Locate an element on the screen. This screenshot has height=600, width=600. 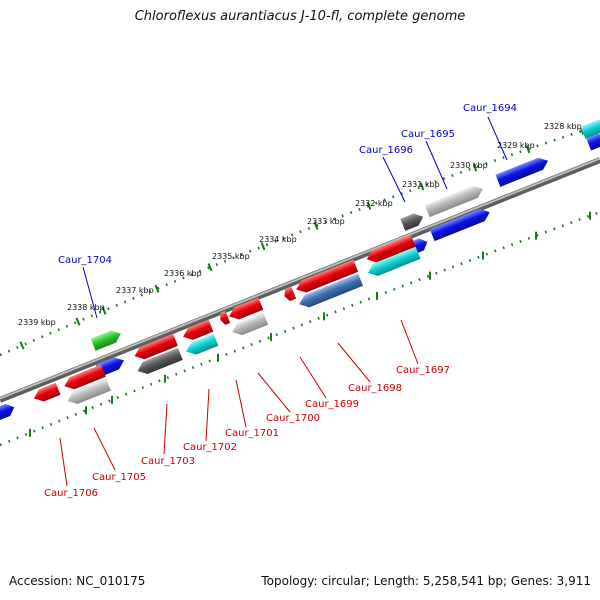
svg-text: Caur_1694 is located at coordinates (490, 108).